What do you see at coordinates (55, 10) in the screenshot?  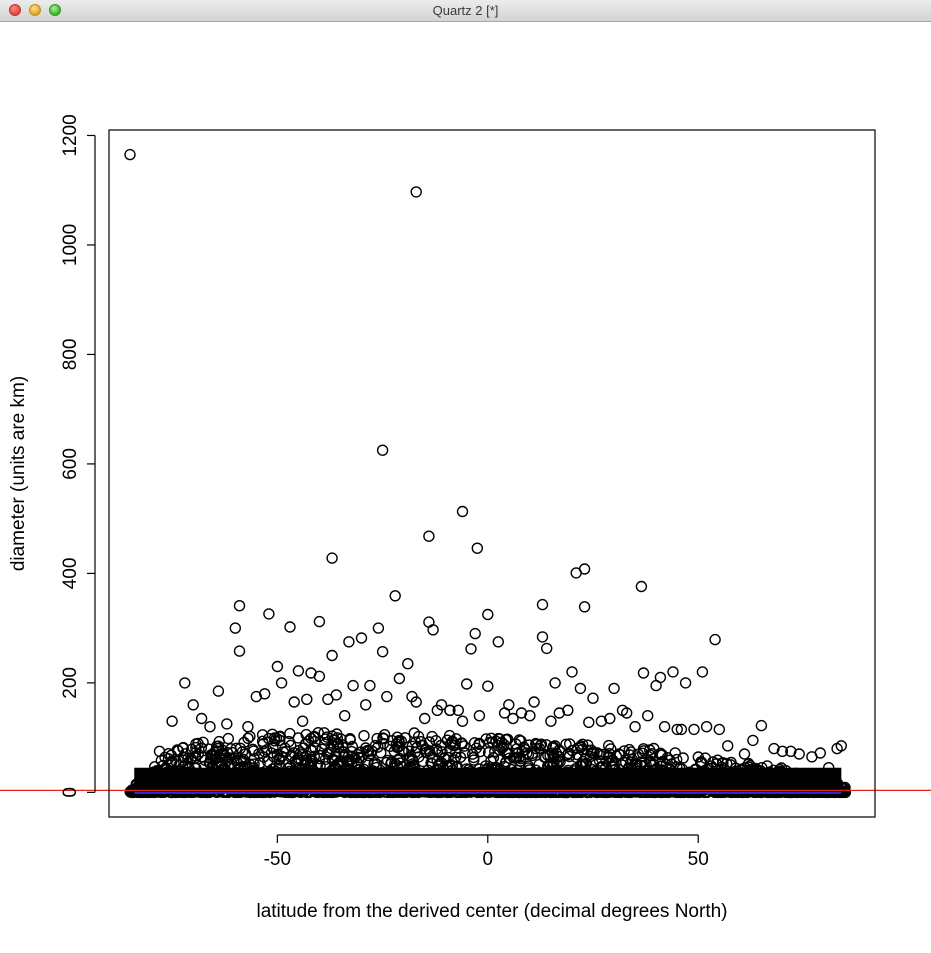 I see `zoom-window-button` at bounding box center [55, 10].